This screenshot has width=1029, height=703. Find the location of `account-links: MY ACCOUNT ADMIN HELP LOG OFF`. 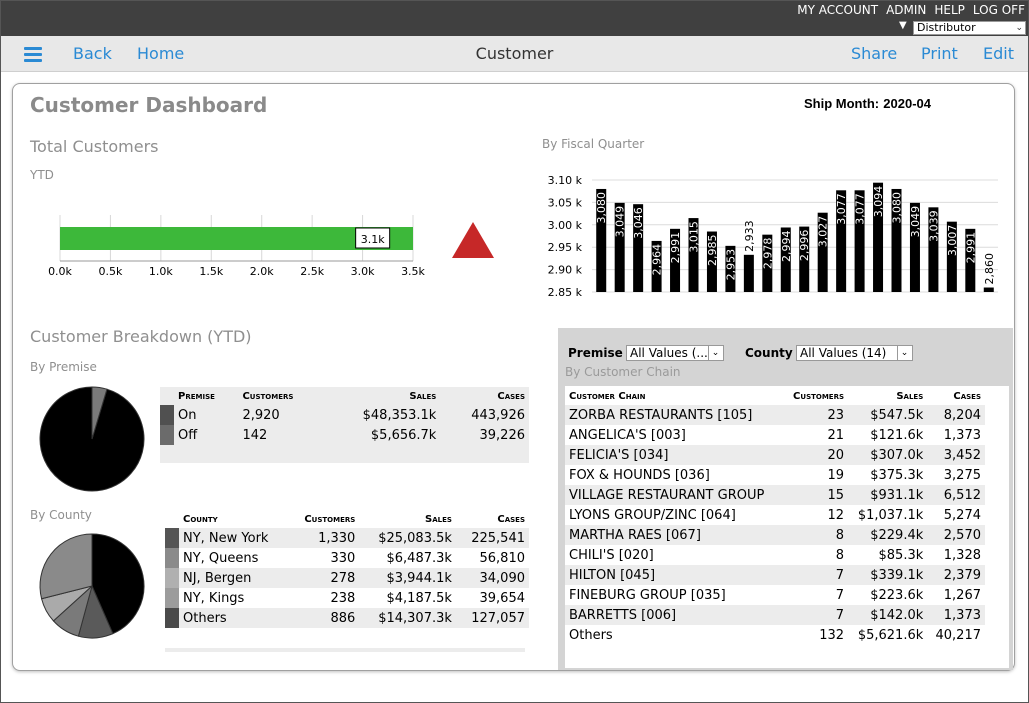

account-links: MY ACCOUNT ADMIN HELP LOG OFF is located at coordinates (911, 10).